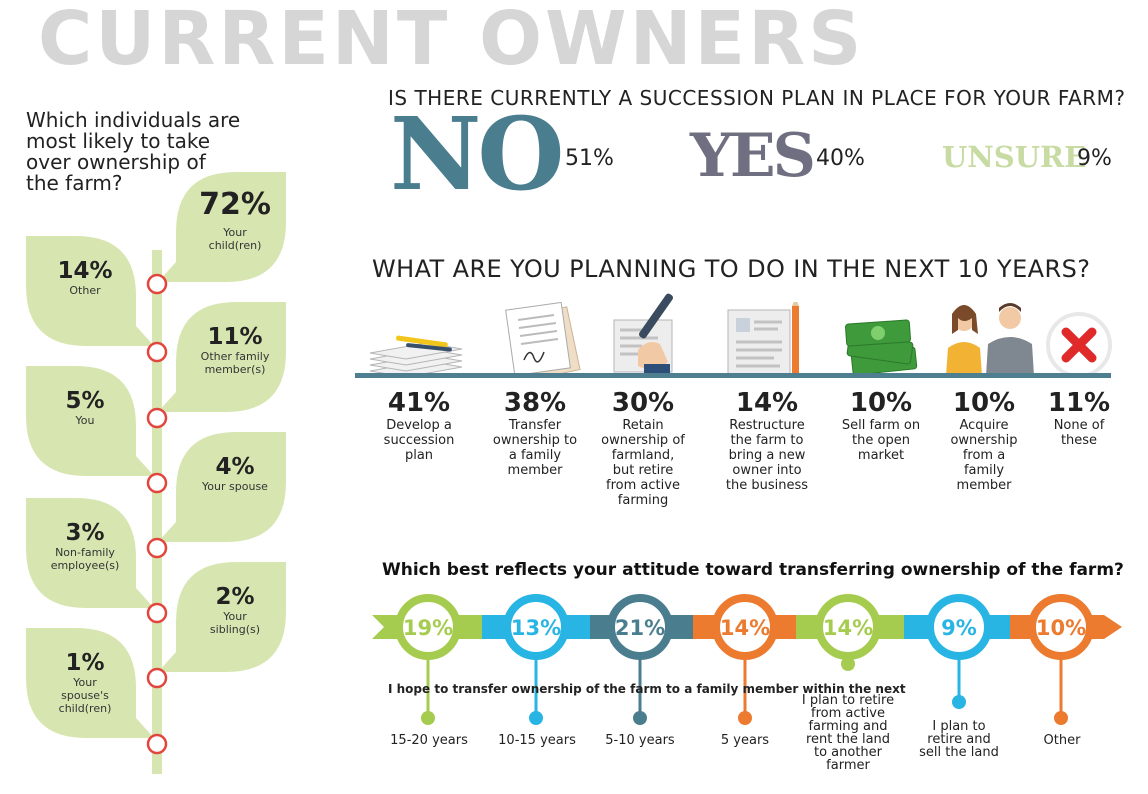 The height and width of the screenshot is (794, 1148). I want to click on yes-answer-word: YES, so click(753, 156).